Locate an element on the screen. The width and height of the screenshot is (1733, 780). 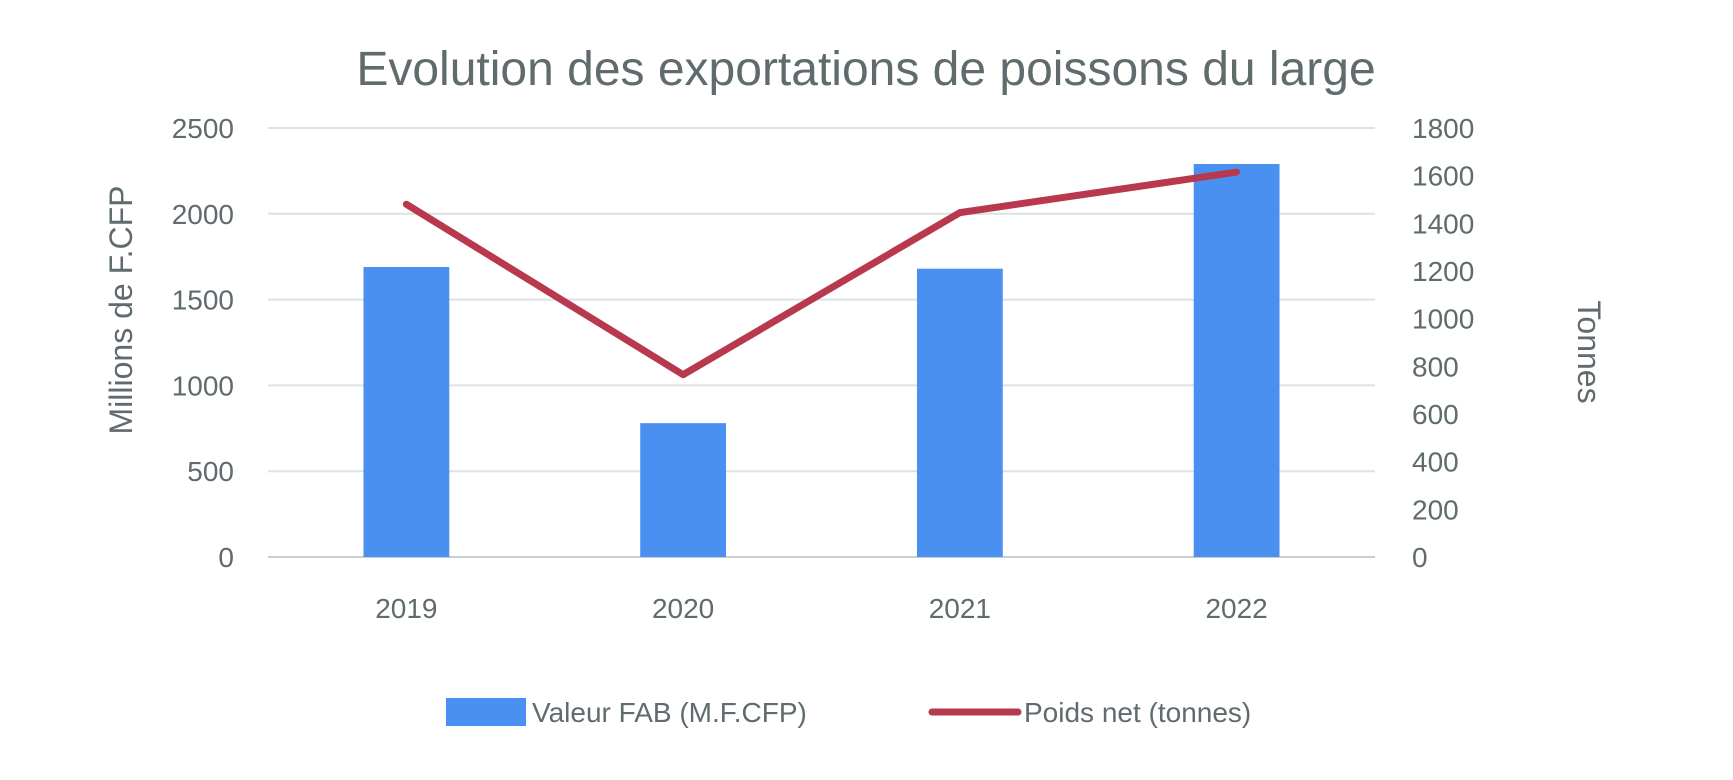
left-axis-tick-label: 2500 is located at coordinates (203, 128).